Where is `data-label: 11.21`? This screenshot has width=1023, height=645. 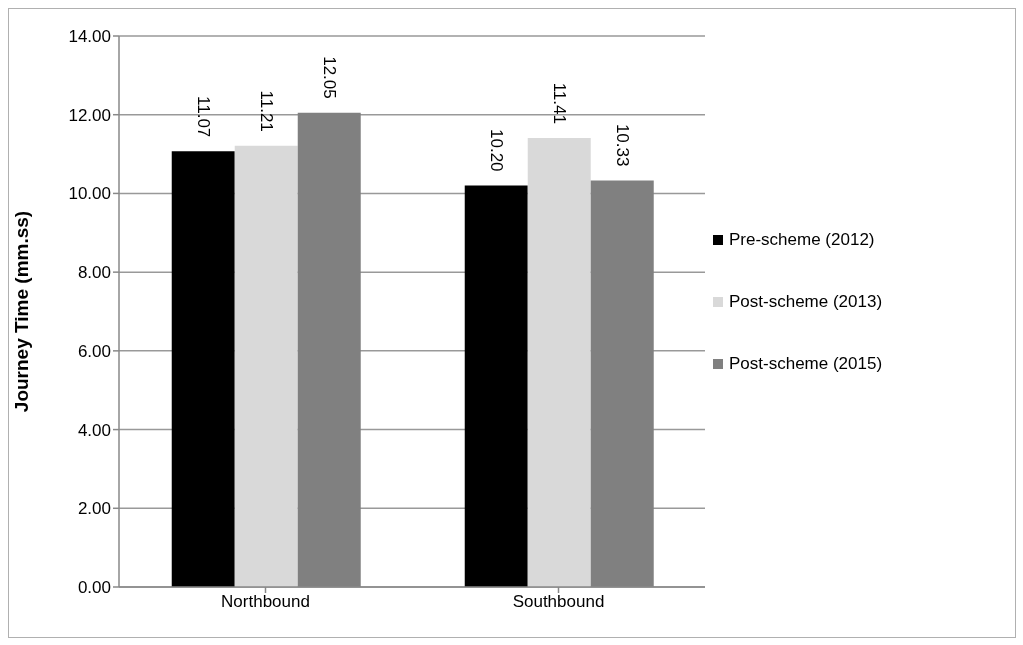
data-label: 11.21 is located at coordinates (266, 111).